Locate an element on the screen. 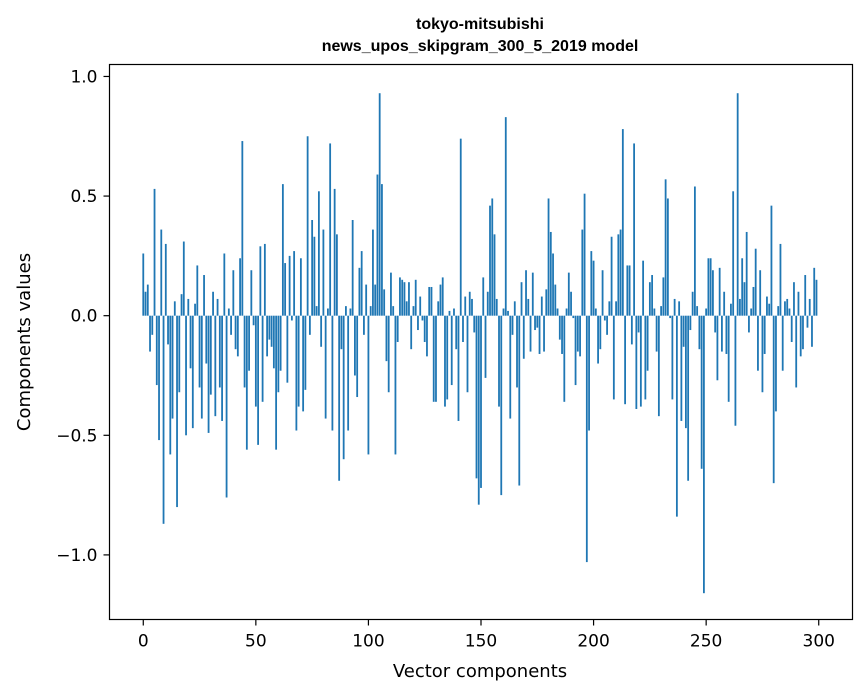 The image size is (867, 696). x-axis-label: Vector components is located at coordinates (480, 671).